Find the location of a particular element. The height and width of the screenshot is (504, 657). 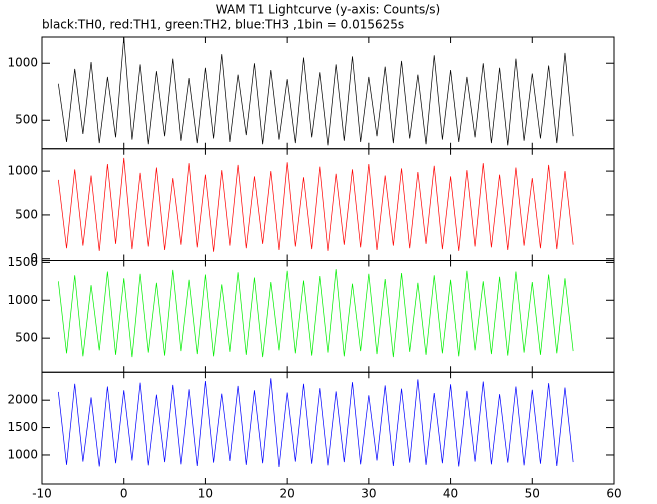

x-tick-label: 10 is located at coordinates (205, 494).